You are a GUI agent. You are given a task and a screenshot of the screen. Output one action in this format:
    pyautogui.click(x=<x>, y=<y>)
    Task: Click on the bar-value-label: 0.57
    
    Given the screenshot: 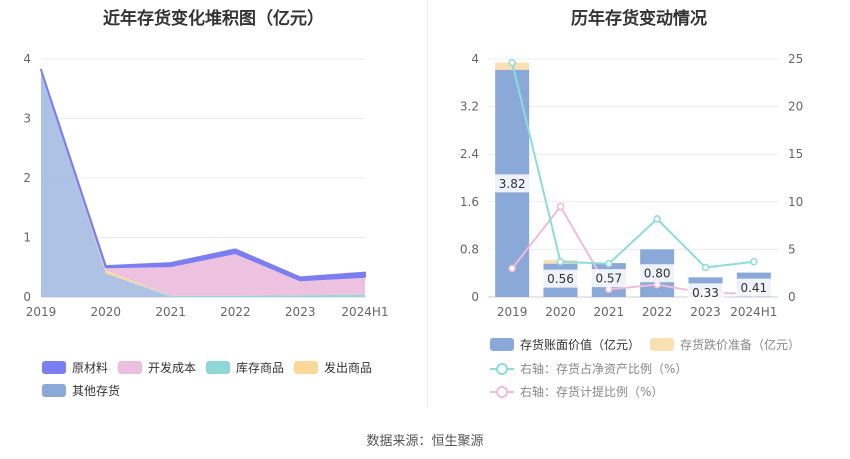 What is the action you would take?
    pyautogui.click(x=608, y=279)
    